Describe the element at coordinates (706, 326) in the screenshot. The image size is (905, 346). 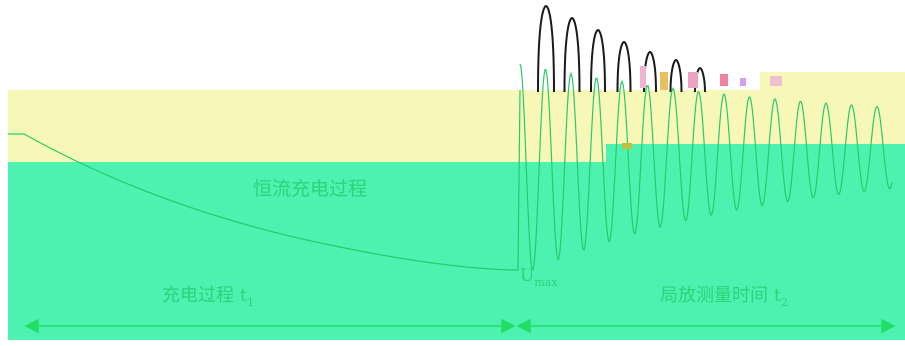
I see `pd-phase-arrow` at that location.